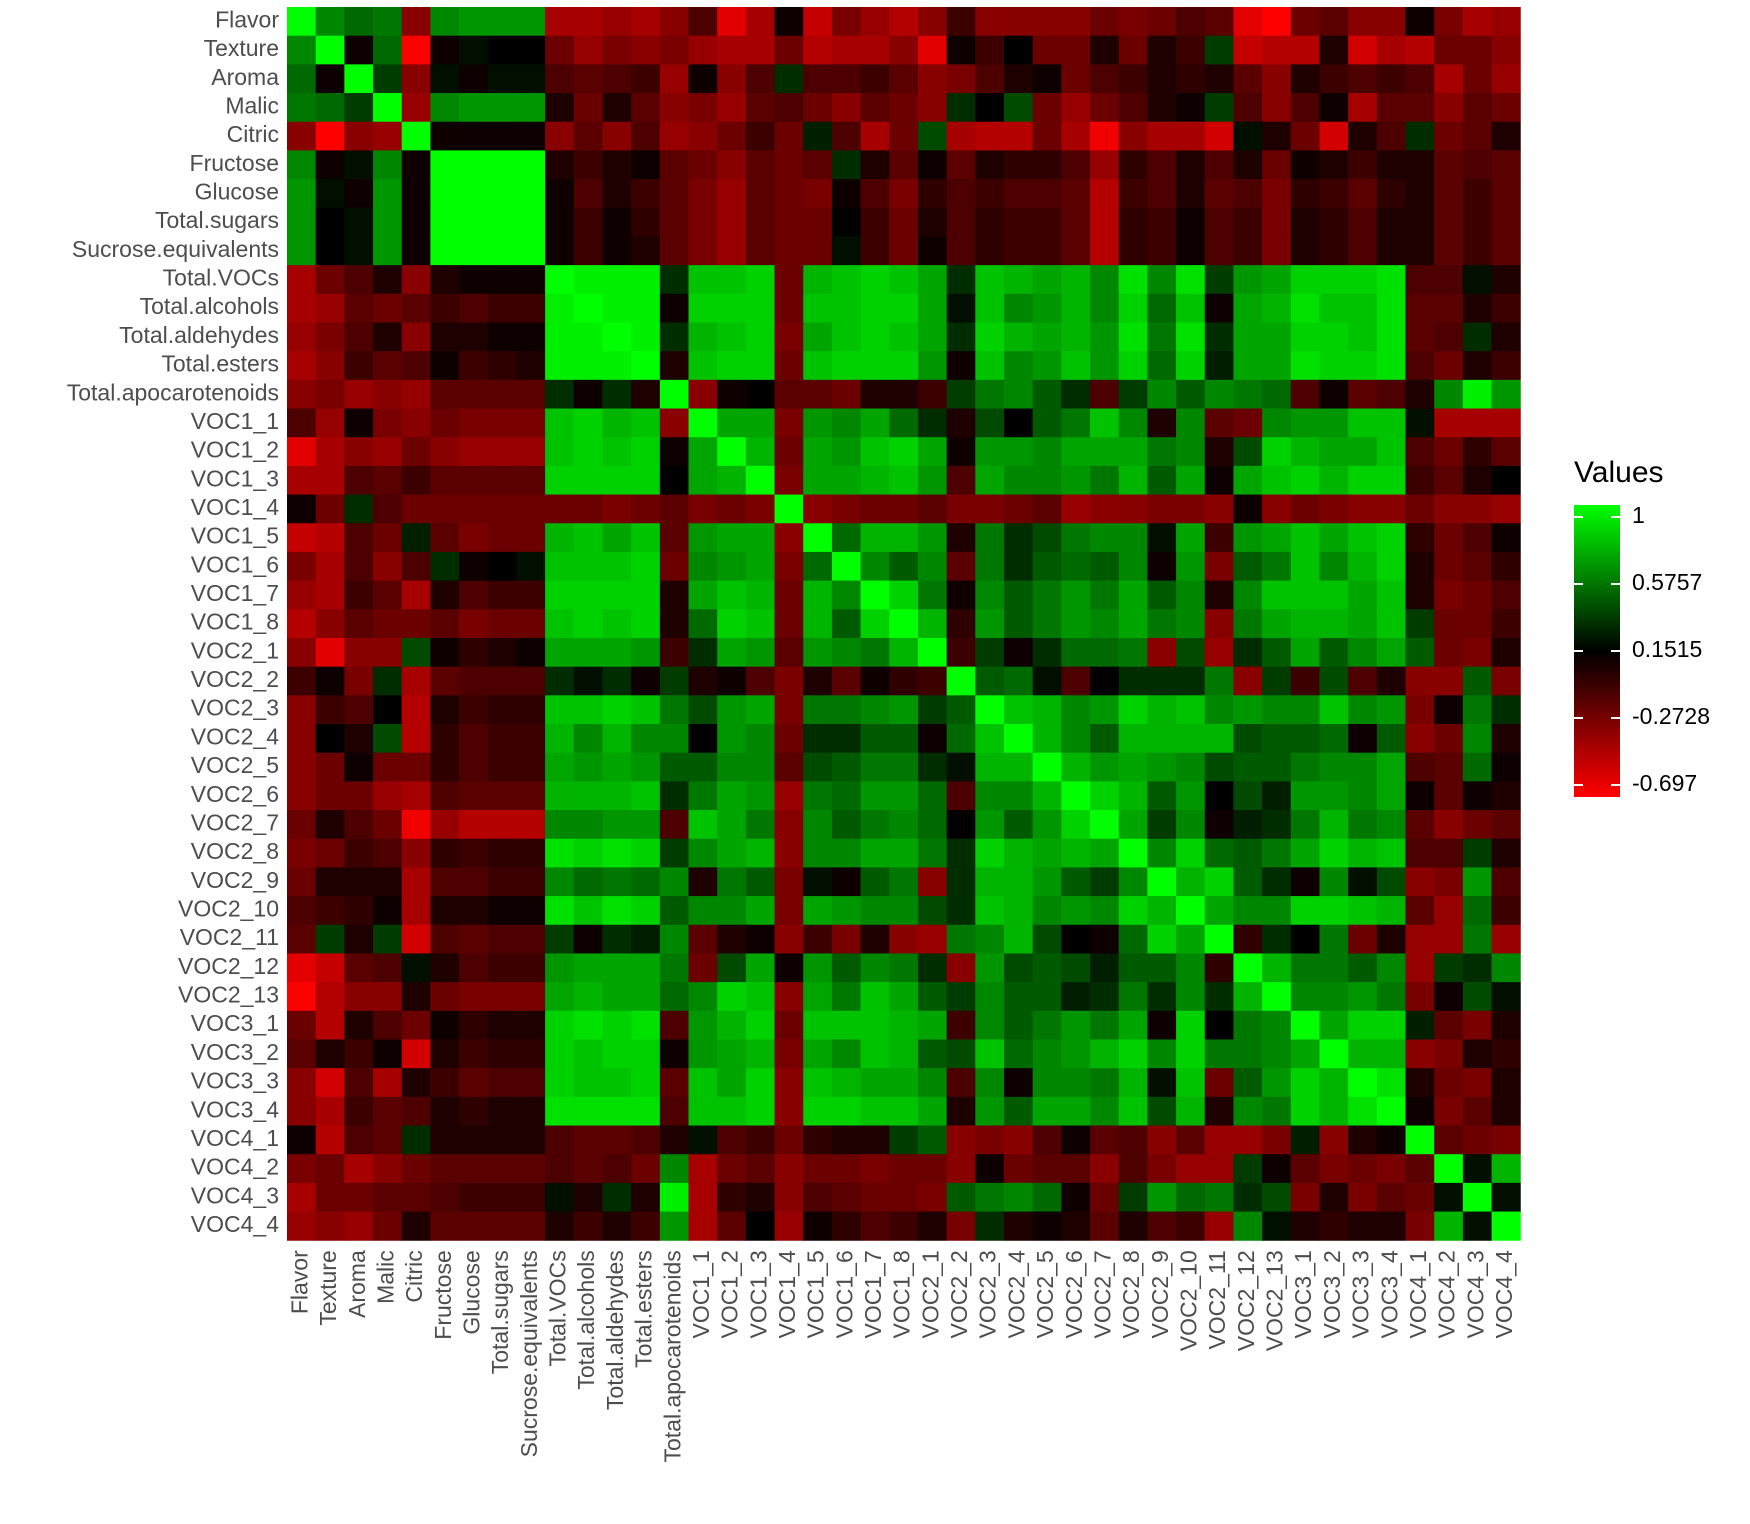 The image size is (1750, 1524). I want to click on x-tick-label: VOC2_3, so click(988, 1294).